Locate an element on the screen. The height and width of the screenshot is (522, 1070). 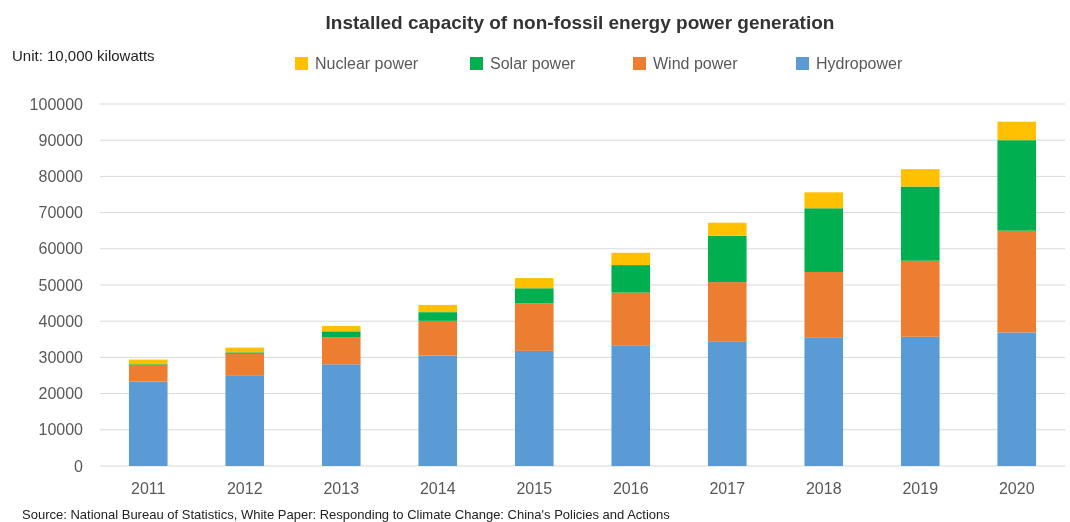
legend-label: Solar power is located at coordinates (533, 63).